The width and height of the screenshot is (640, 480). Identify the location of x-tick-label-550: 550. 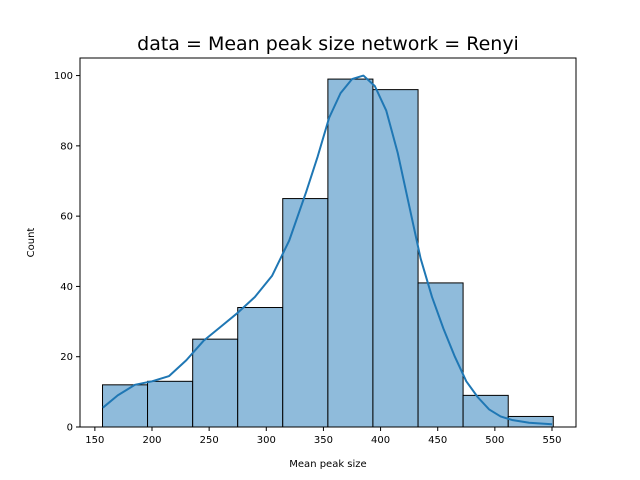
(551, 440).